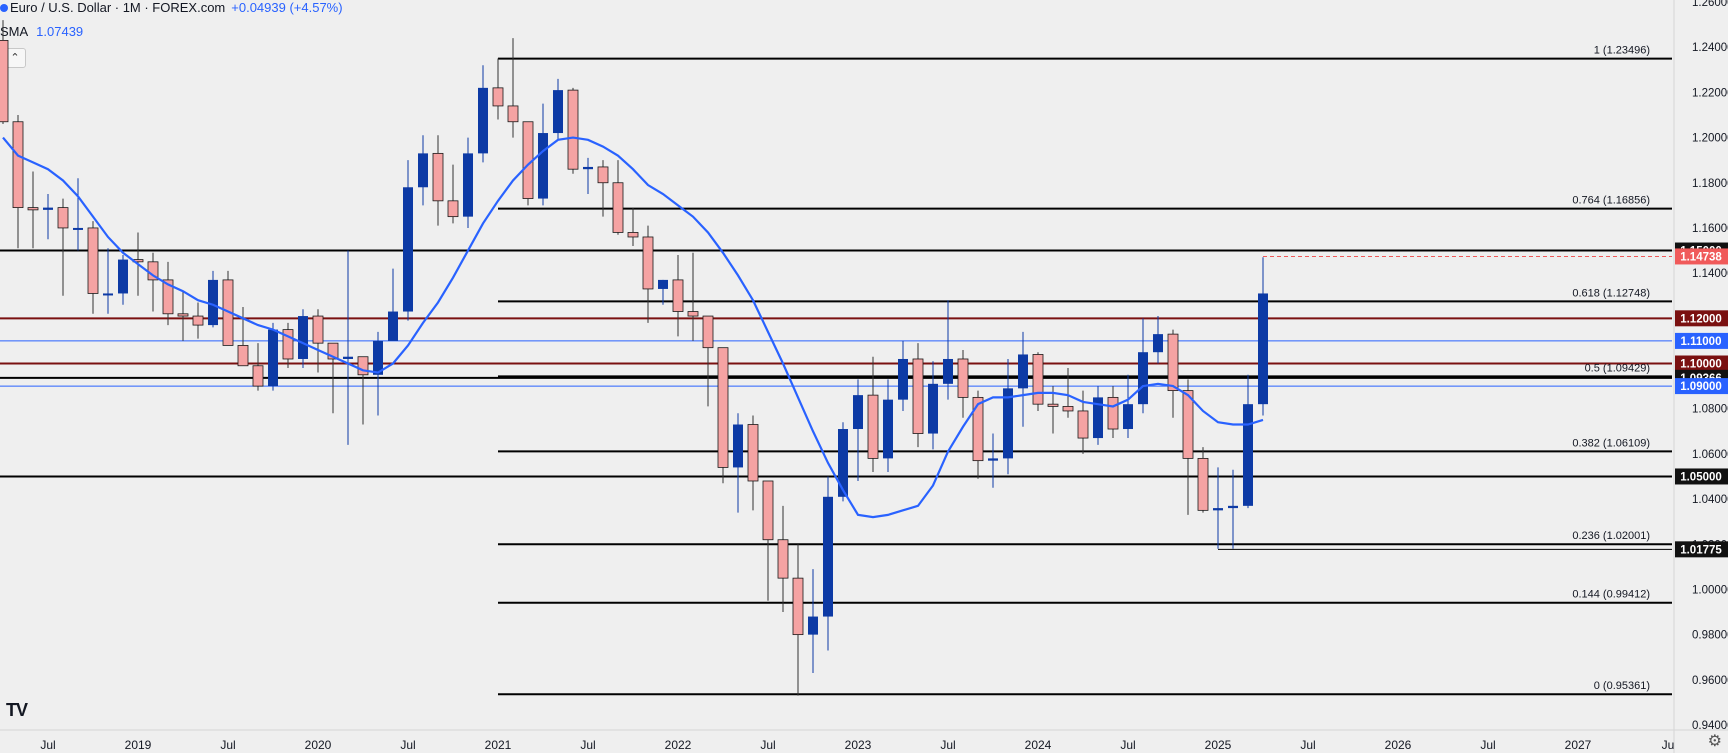 This screenshot has width=1728, height=753. I want to click on tradingview-logo-icon: TV, so click(17, 710).